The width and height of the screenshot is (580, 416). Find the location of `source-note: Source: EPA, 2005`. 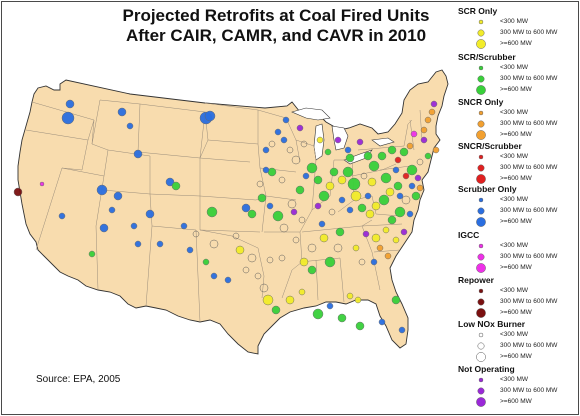

source-note: Source: EPA, 2005 is located at coordinates (78, 379).